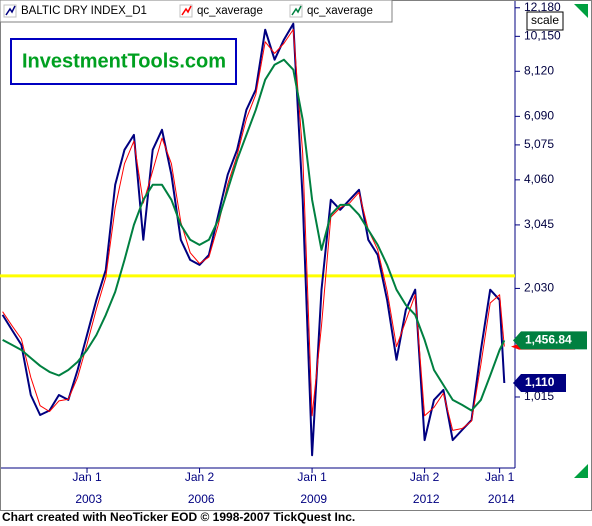 This screenshot has height=526, width=592. Describe the element at coordinates (542, 36) in the screenshot. I see `y-tick-label: 10,150` at that location.